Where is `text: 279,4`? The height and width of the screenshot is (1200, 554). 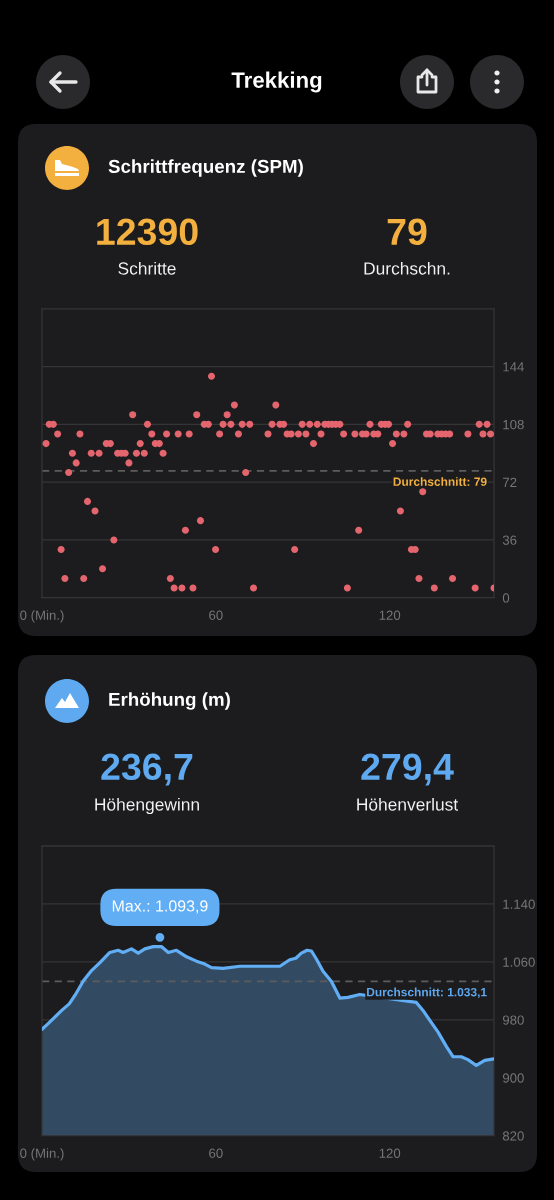
text: 279,4 is located at coordinates (407, 769).